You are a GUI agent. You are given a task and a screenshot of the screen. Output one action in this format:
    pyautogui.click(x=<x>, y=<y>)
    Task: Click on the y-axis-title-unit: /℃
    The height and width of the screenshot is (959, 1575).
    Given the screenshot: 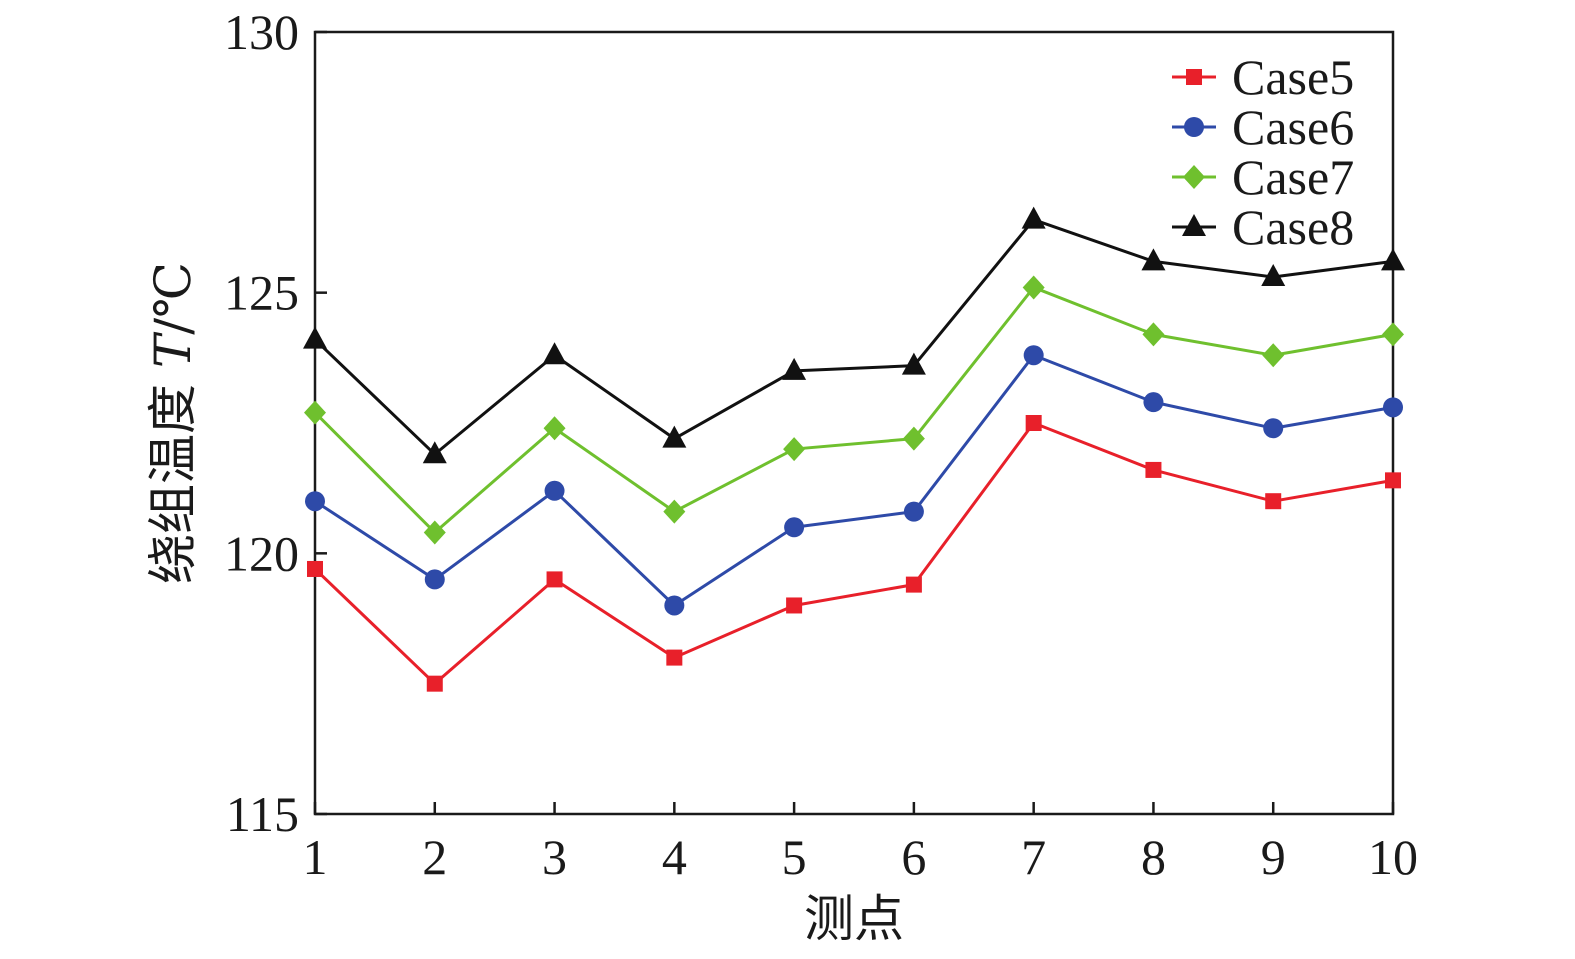 What is the action you would take?
    pyautogui.click(x=173, y=298)
    